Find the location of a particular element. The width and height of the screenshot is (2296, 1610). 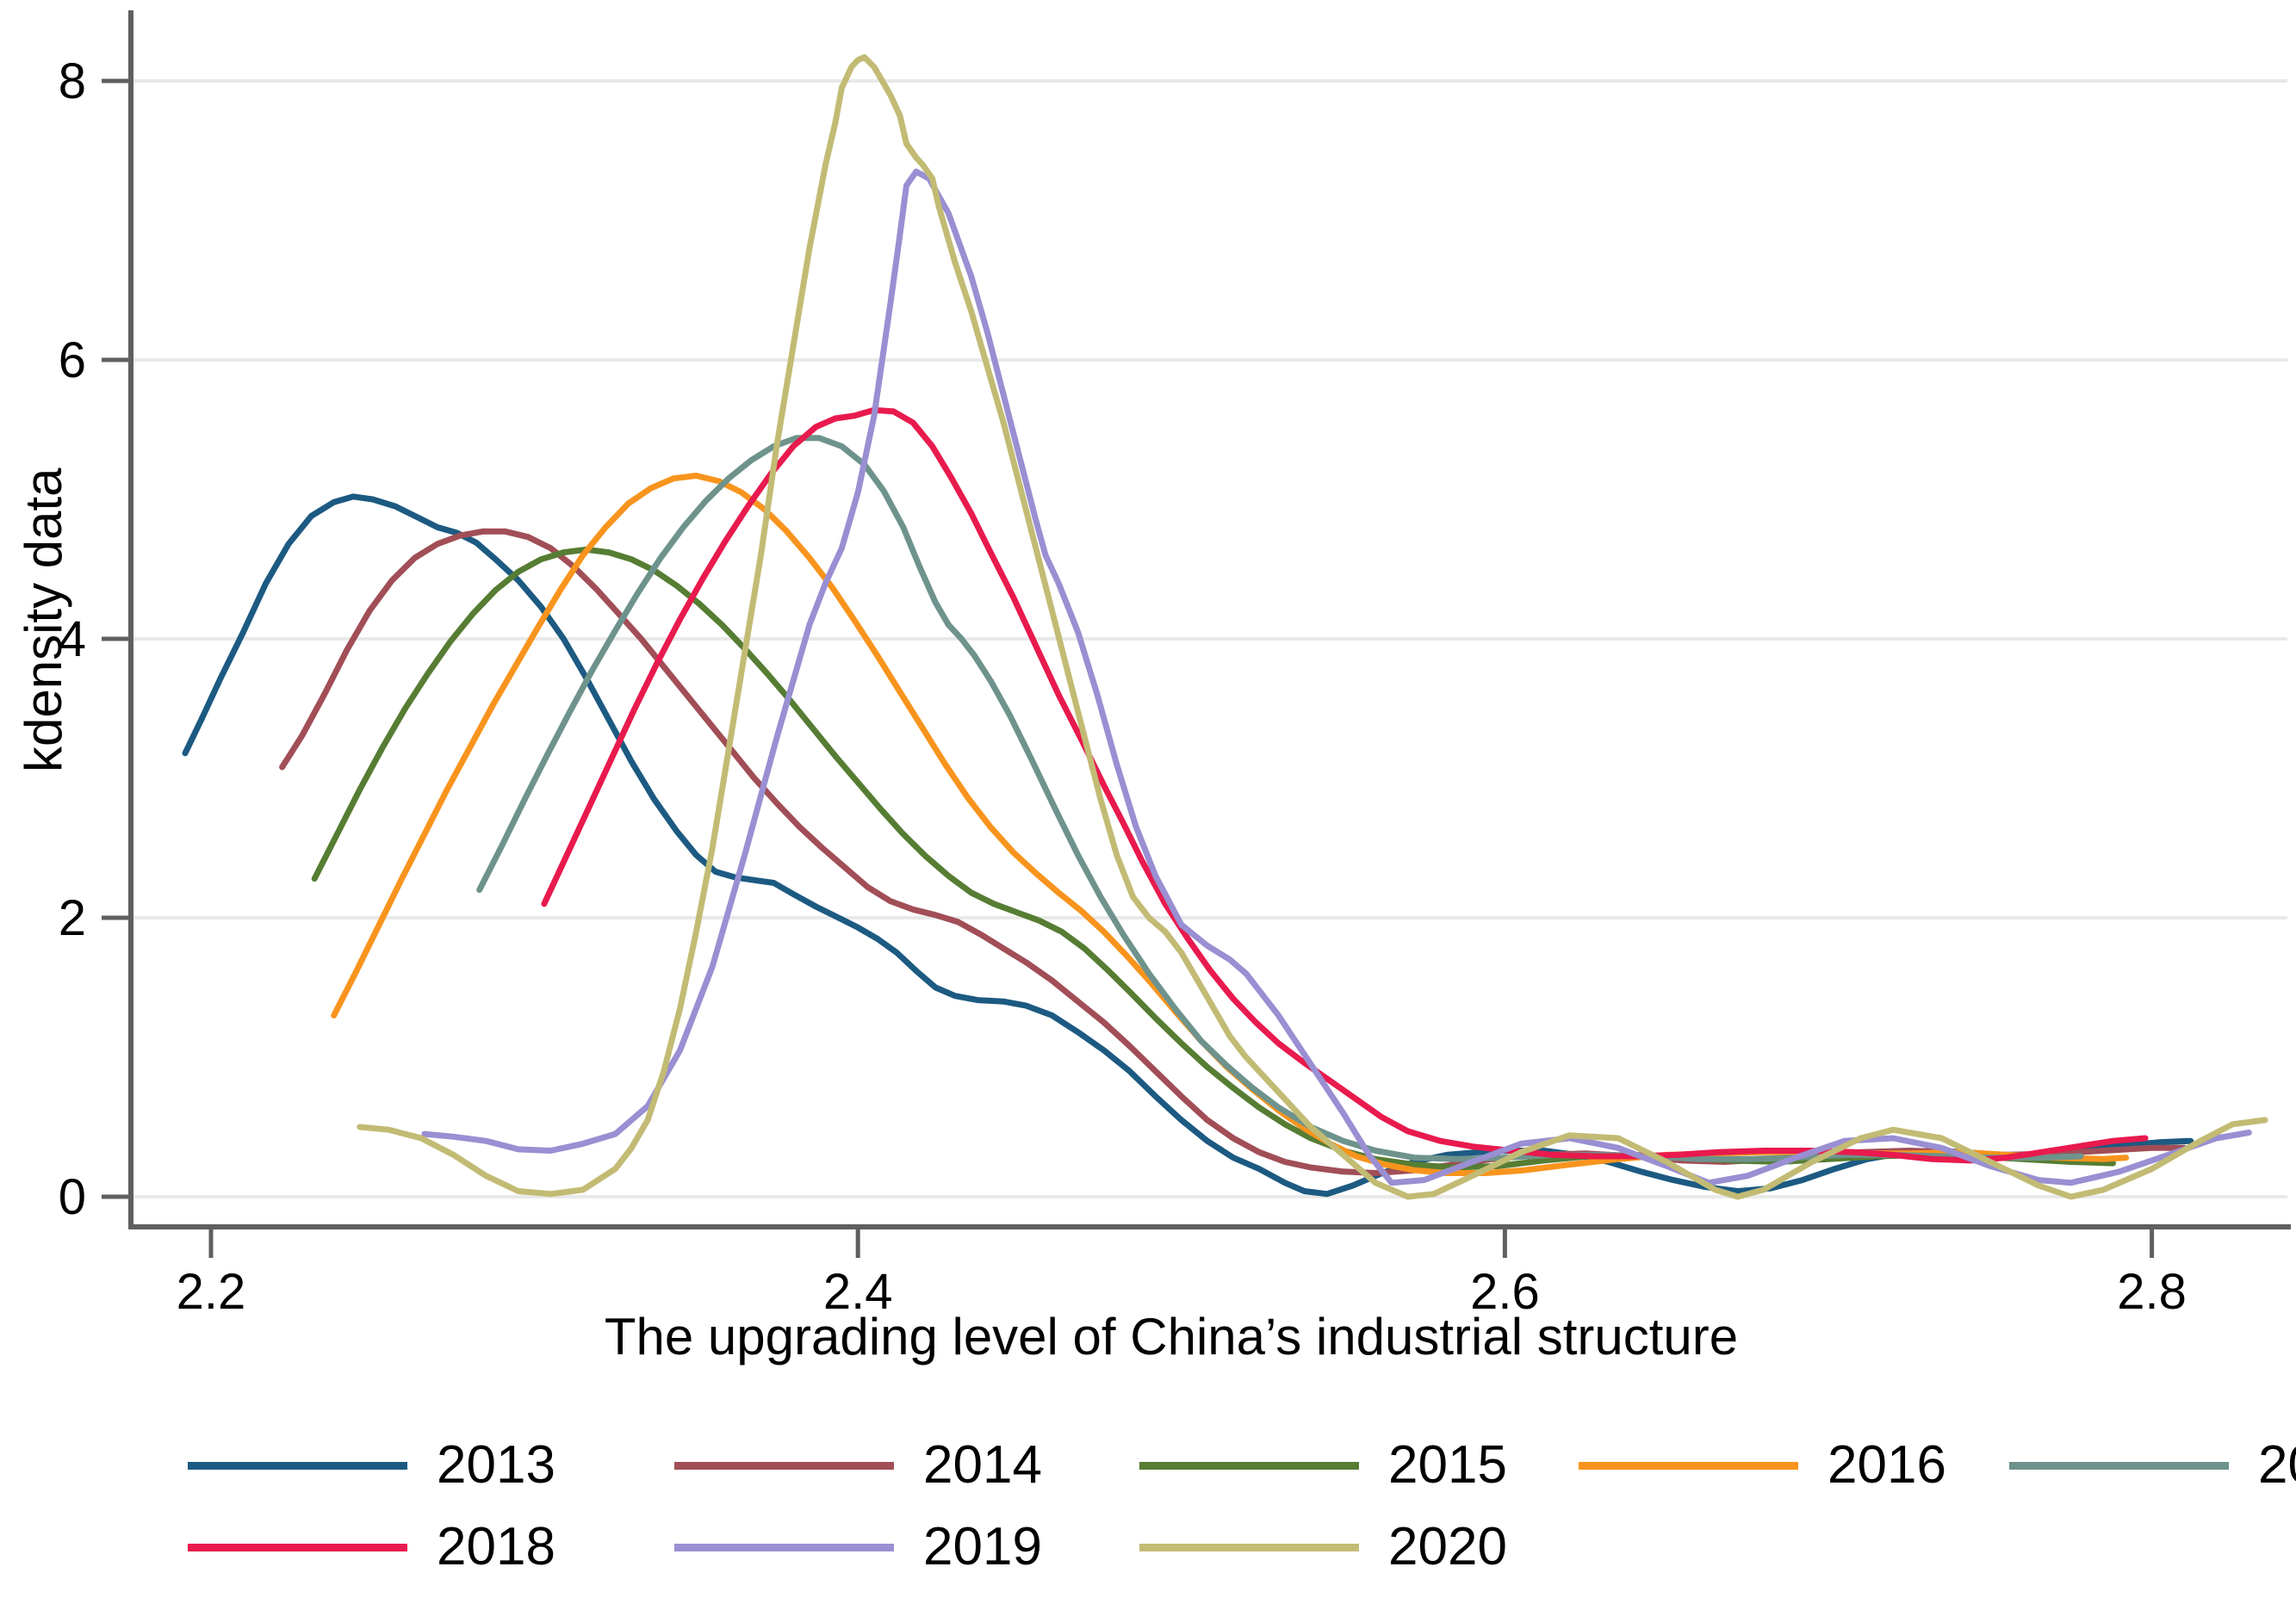

legend-label: 2014 is located at coordinates (982, 1465).